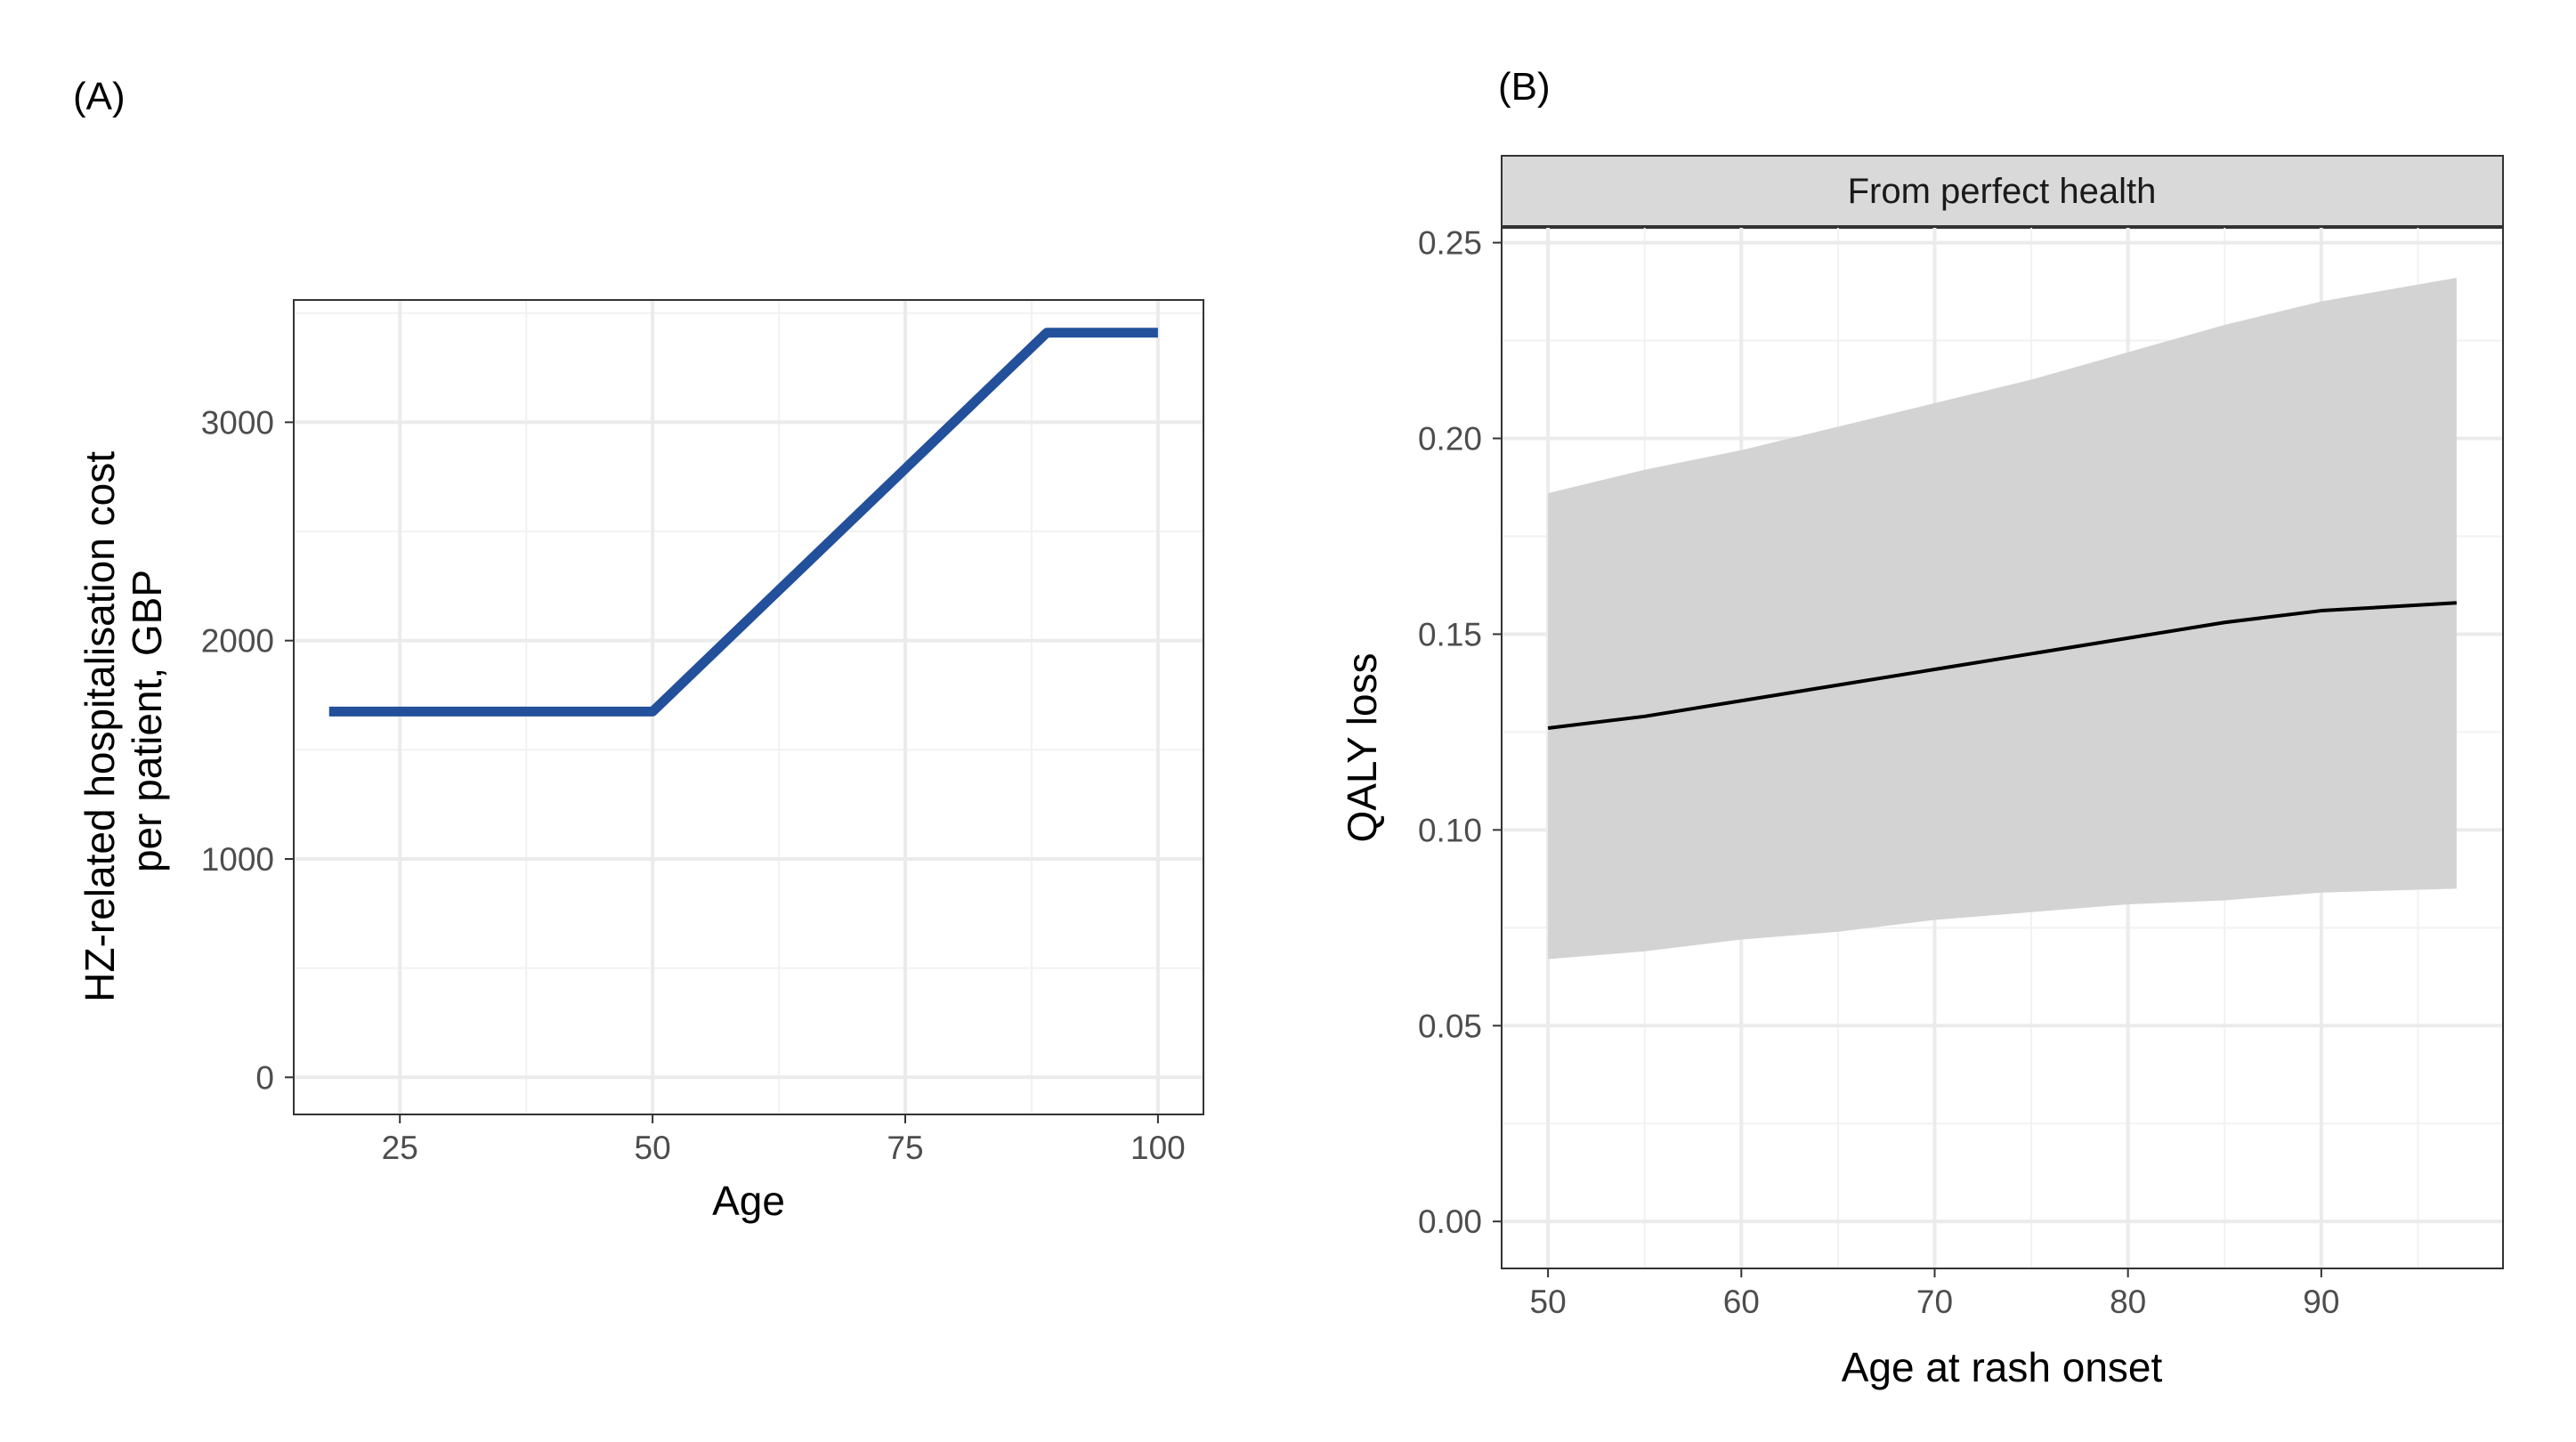  I want to click on panel-b-tag: (B), so click(1524, 87).